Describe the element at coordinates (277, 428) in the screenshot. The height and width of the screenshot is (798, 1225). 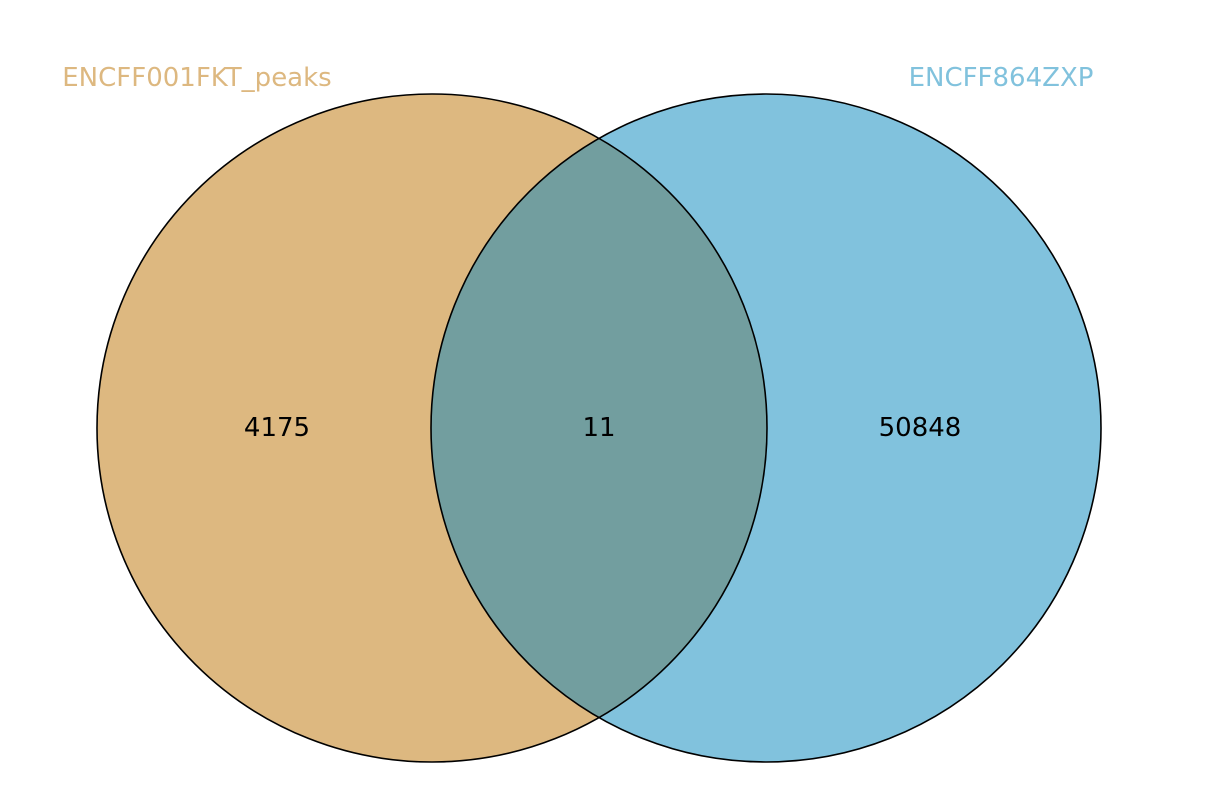
I see `count-left-only: 4175` at that location.